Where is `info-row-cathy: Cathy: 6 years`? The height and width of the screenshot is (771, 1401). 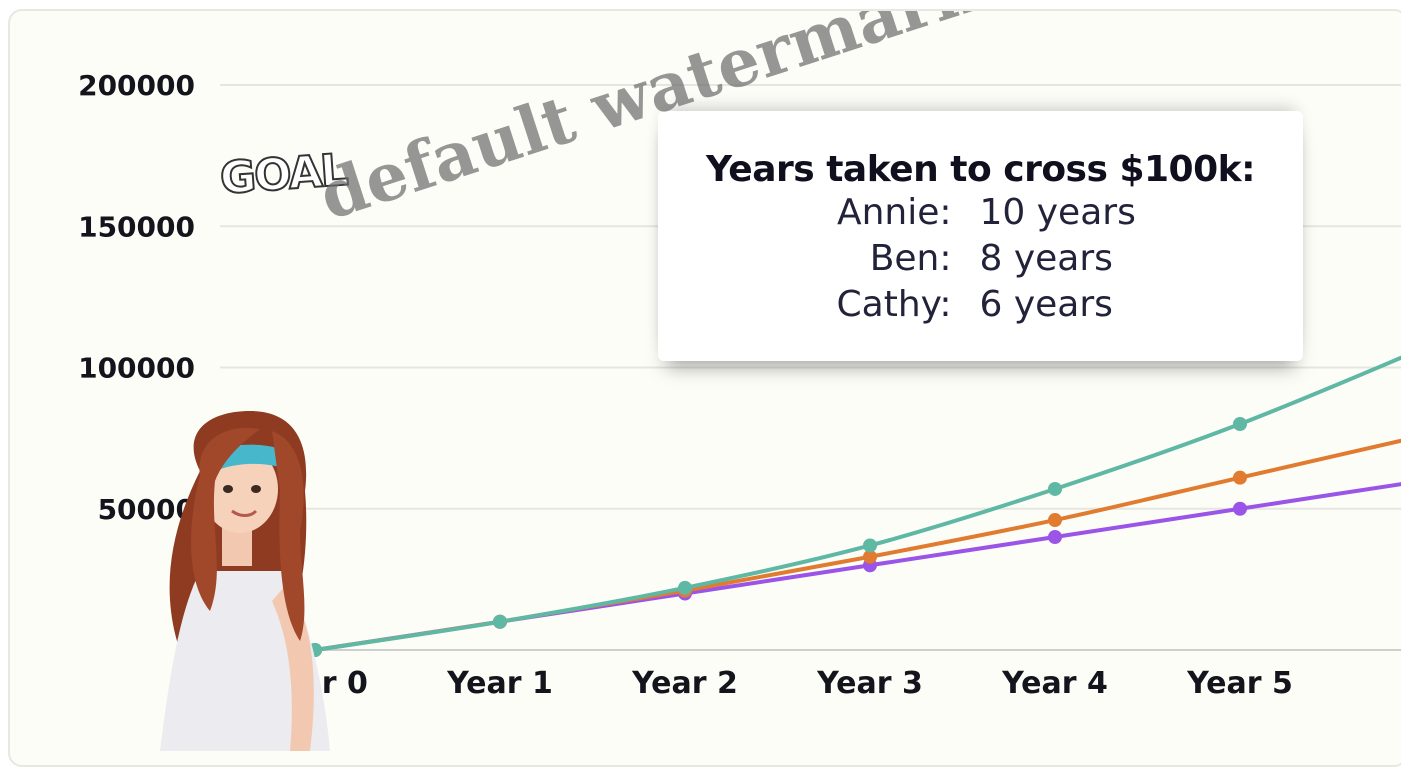
info-row-cathy: Cathy: 6 years is located at coordinates (980, 305).